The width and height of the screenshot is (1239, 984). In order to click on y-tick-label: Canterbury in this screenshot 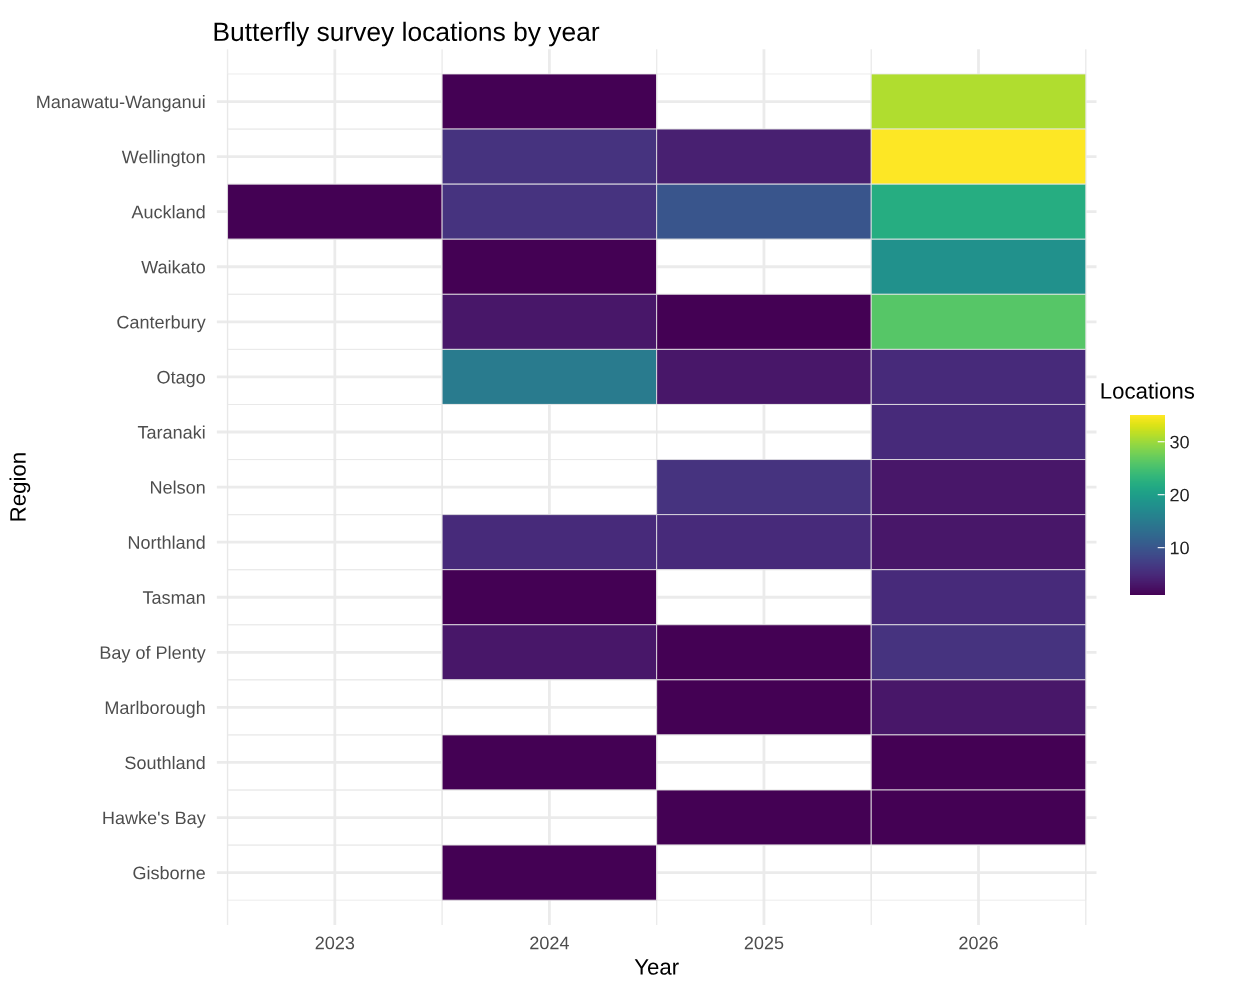, I will do `click(161, 324)`.